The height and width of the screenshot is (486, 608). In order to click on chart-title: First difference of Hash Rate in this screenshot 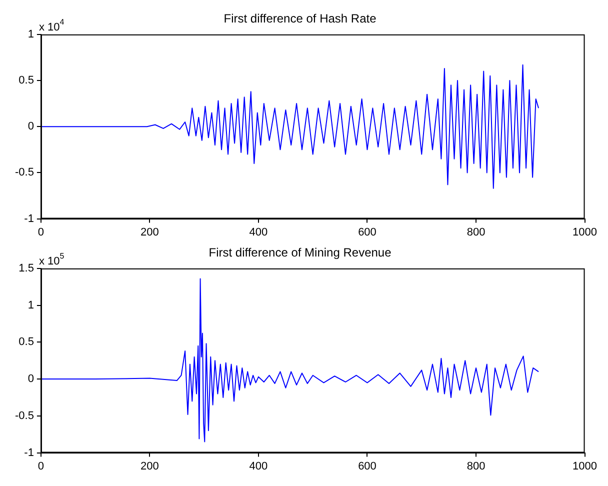, I will do `click(300, 19)`.